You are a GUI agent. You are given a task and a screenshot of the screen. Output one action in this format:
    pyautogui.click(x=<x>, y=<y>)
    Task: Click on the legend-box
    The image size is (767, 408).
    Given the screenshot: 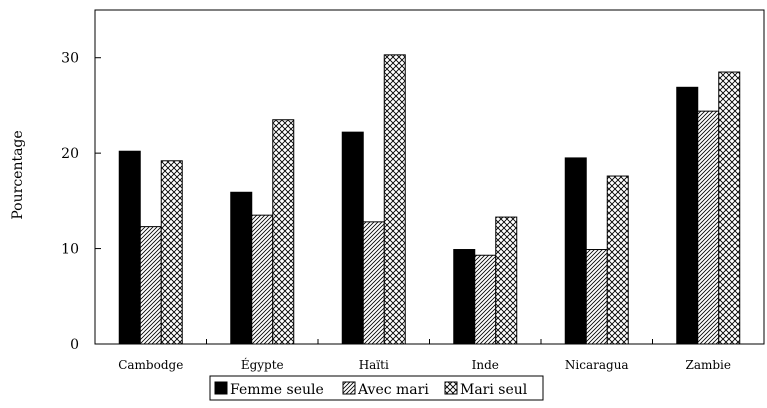 What is the action you would take?
    pyautogui.click(x=376, y=388)
    